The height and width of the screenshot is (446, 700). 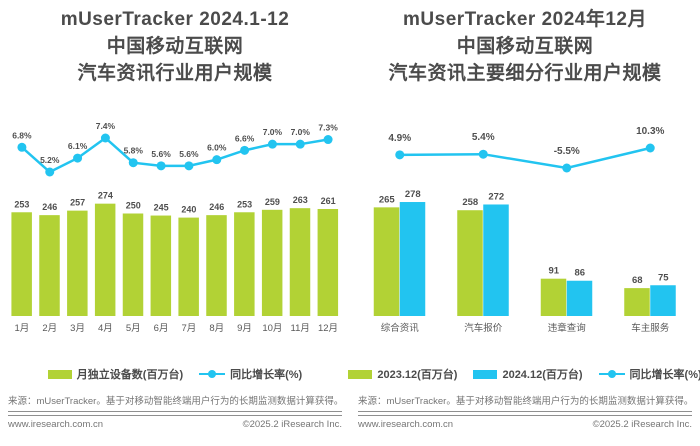 I want to click on x-axis-label: 2月, so click(x=50, y=328).